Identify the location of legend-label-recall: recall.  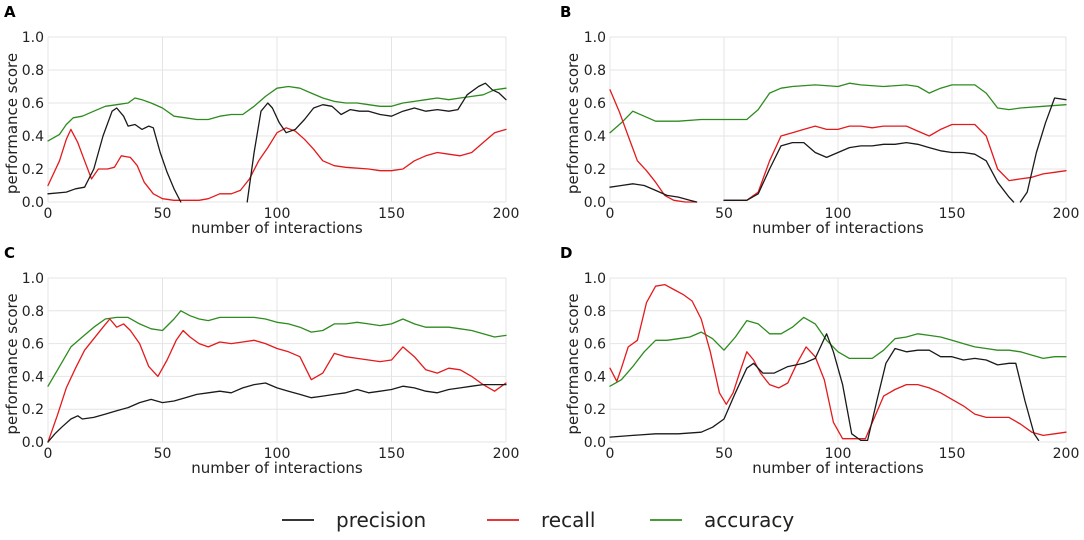
(568, 520).